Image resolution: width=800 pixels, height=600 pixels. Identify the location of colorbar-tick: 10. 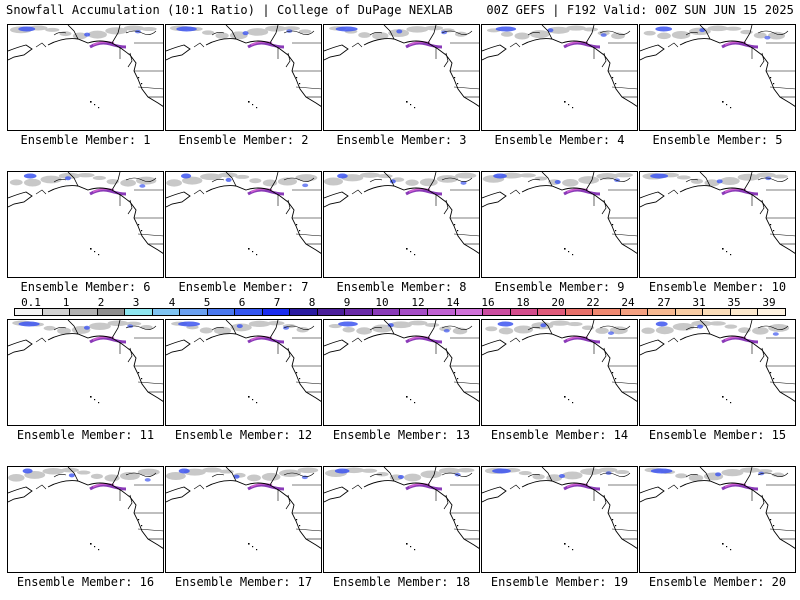
(382, 302).